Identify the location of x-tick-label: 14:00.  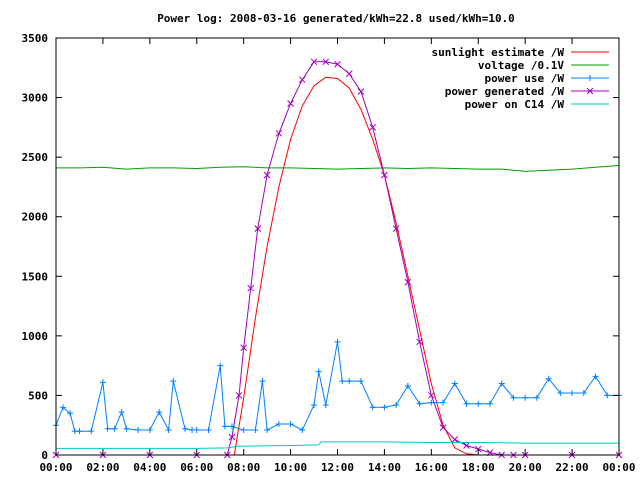
(384, 467).